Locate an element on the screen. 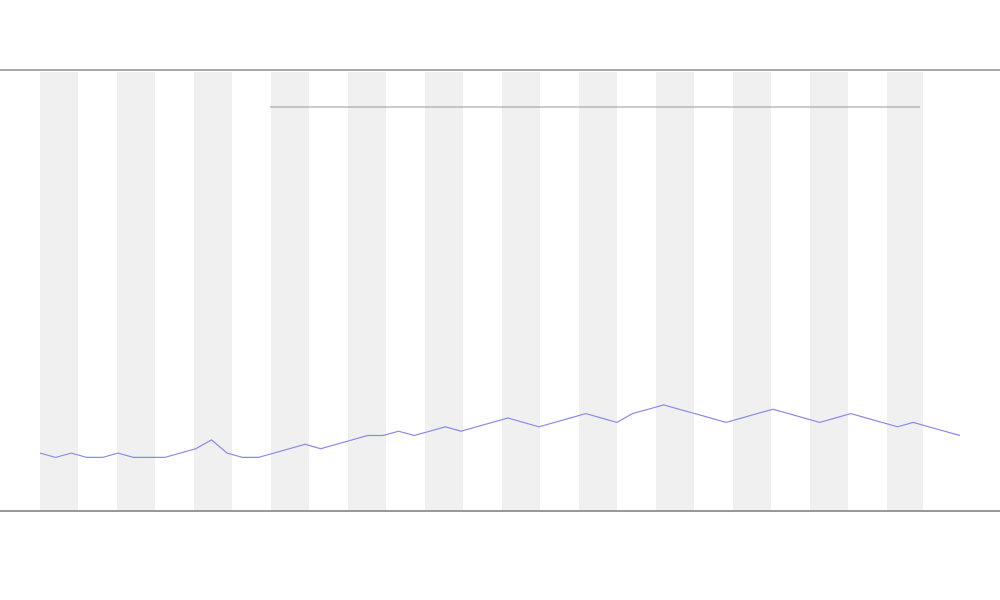 The image size is (1000, 600). data-line is located at coordinates (500, 431).